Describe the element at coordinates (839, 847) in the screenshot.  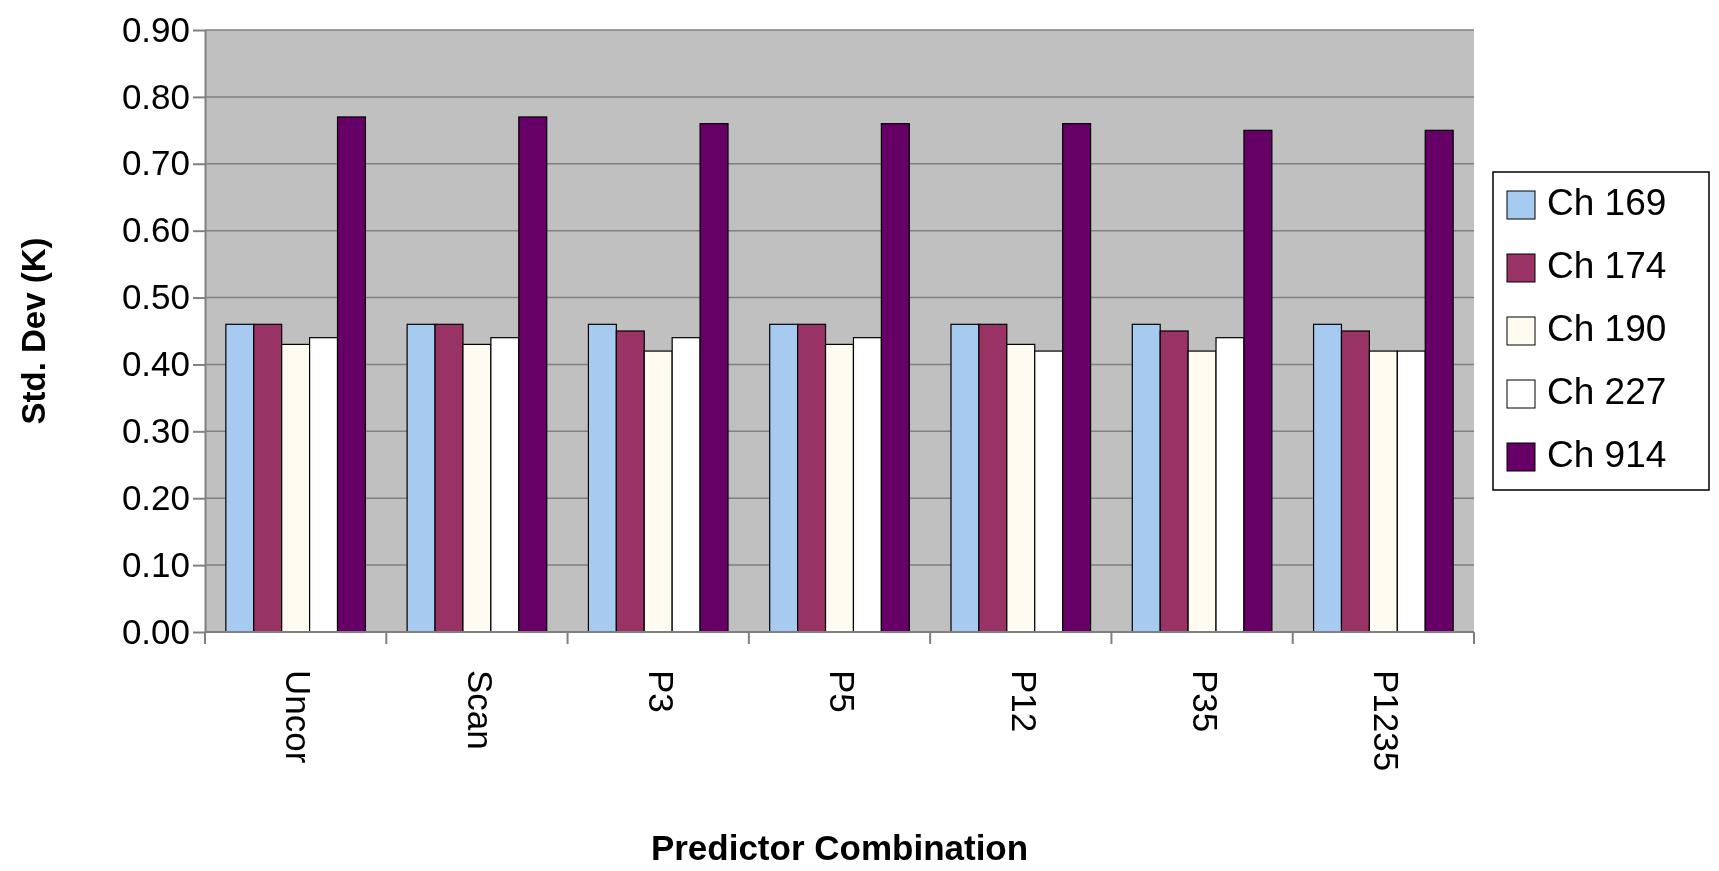
I see `x-axis-title: Predictor Combination` at that location.